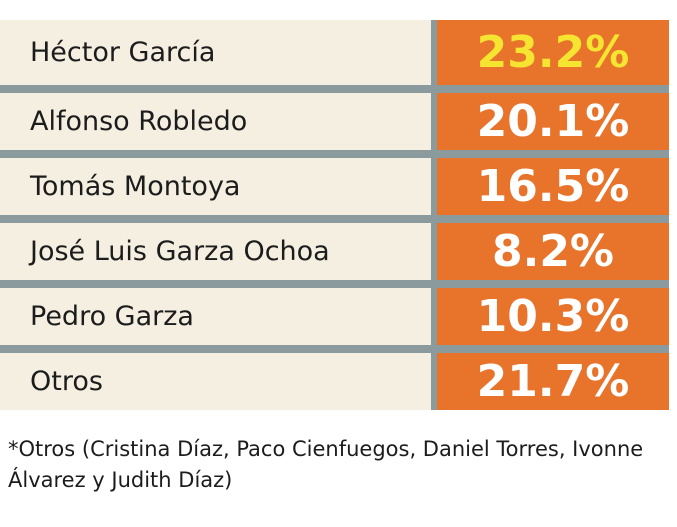  I want to click on table-row: Alfonso Robledo 20.1%, so click(334, 121).